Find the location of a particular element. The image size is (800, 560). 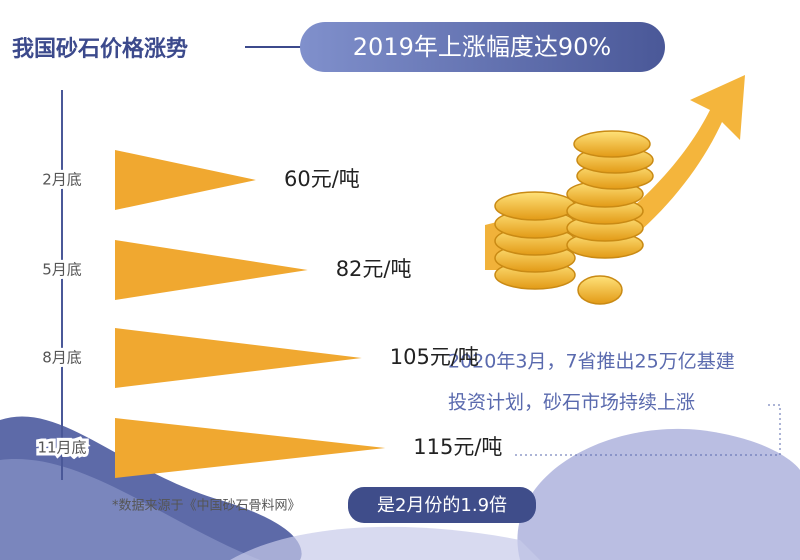

footnote: *数据来源于《中国砂石骨料网》 is located at coordinates (206, 506).